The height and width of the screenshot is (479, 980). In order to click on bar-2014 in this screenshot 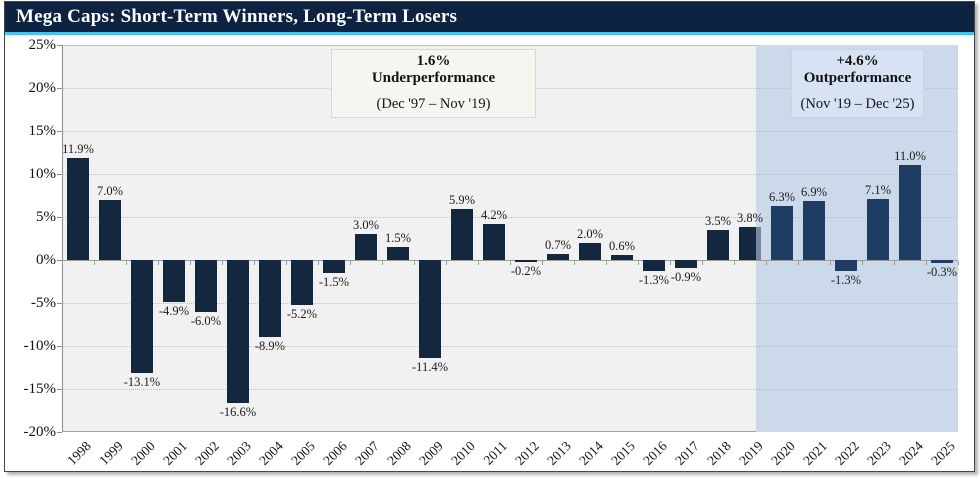, I will do `click(590, 251)`.